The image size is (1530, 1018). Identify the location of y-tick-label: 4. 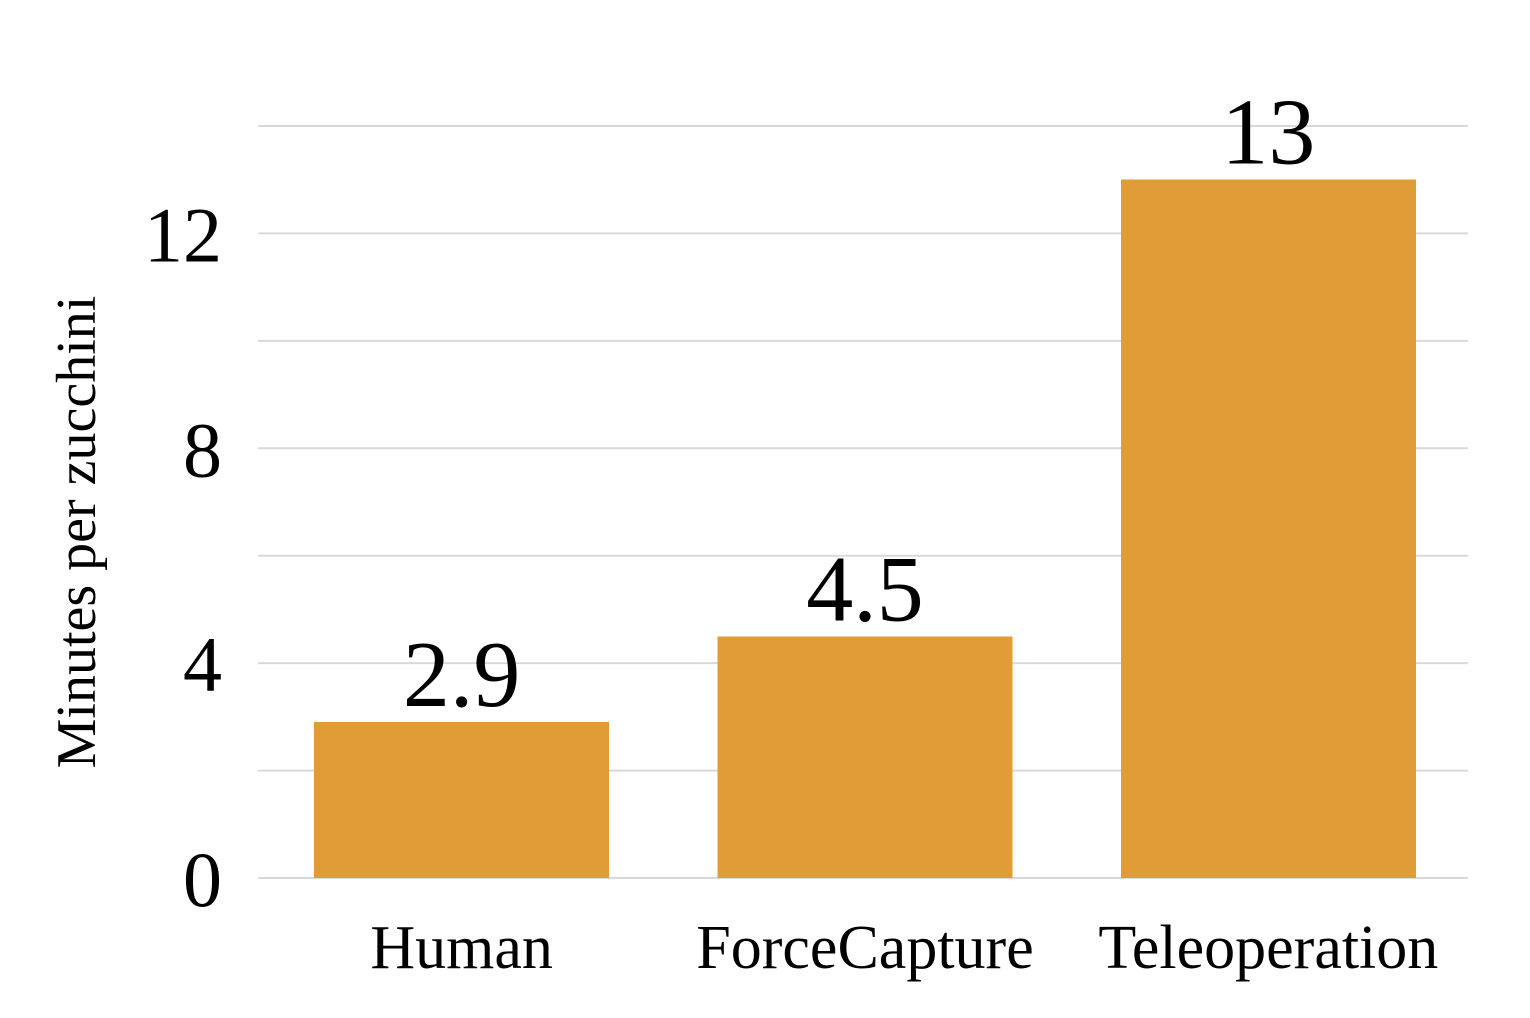
(202, 664).